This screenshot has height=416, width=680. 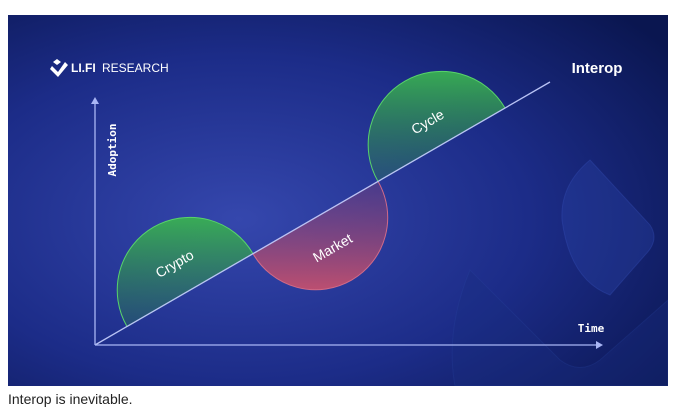 I want to click on logo-text-bold: LI.FI, so click(x=83, y=68).